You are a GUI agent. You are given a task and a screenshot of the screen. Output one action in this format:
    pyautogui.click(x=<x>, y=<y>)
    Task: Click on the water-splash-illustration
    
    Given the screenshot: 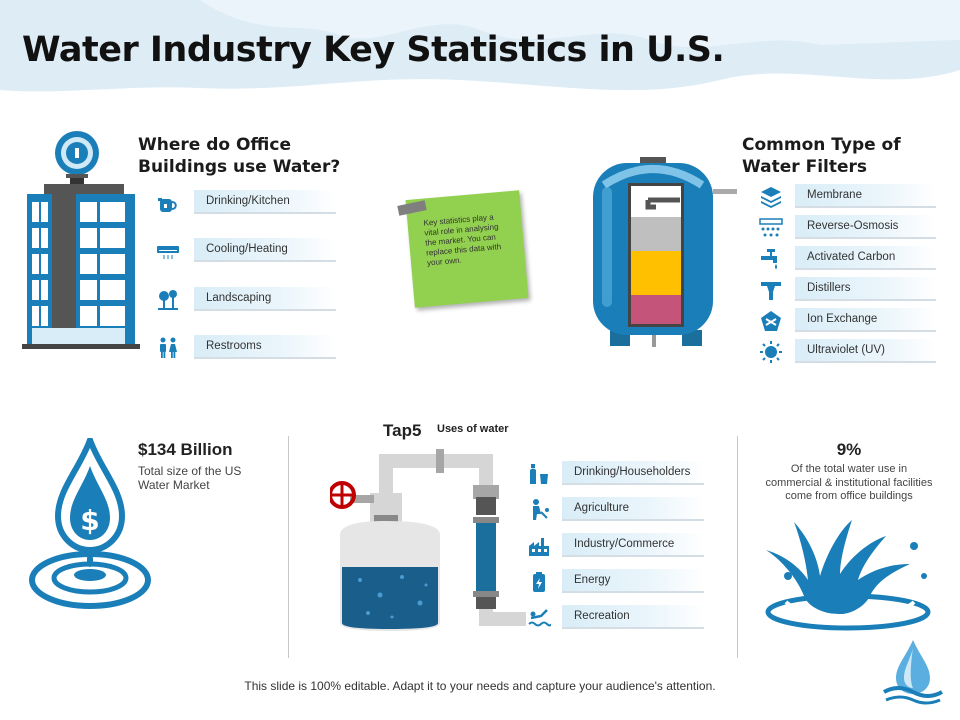 What is the action you would take?
    pyautogui.click(x=848, y=575)
    